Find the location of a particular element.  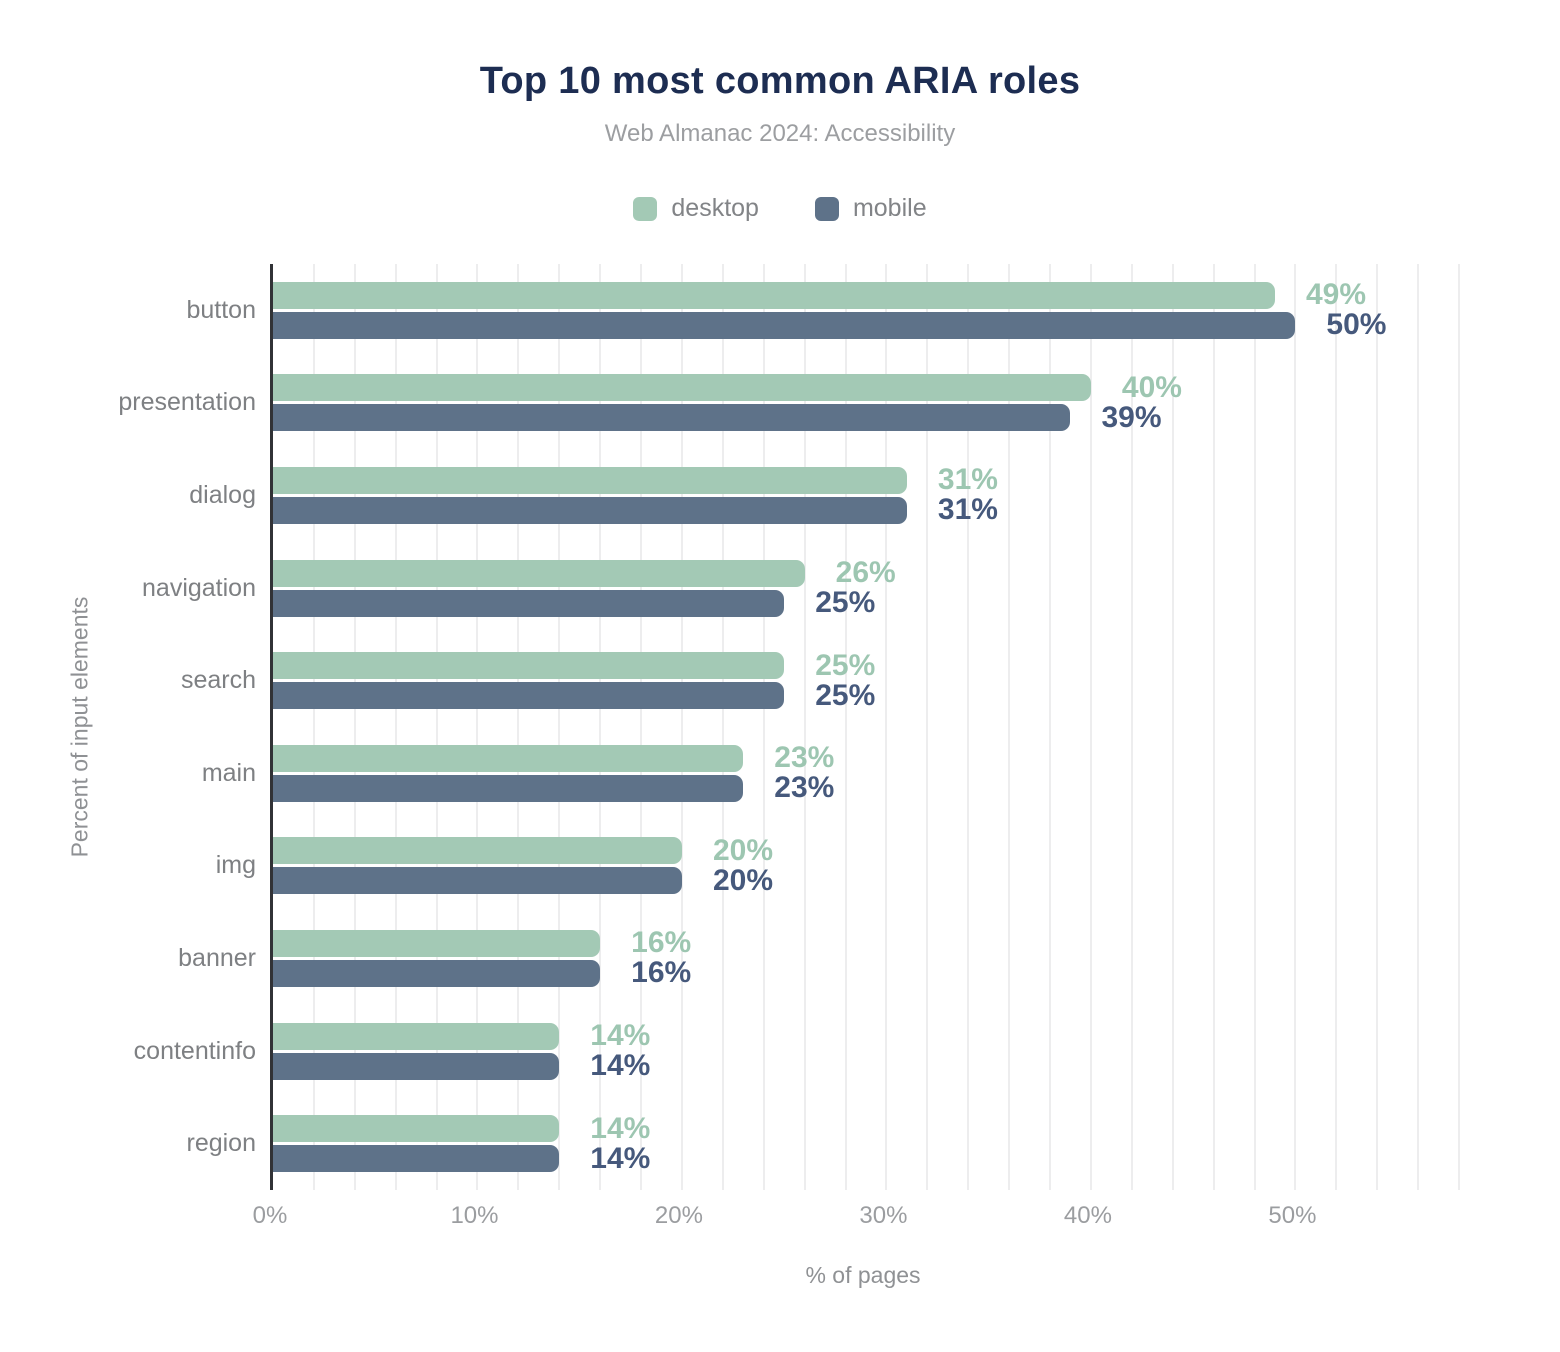

chart-row-main: main 23% 23% is located at coordinates (830, 773).